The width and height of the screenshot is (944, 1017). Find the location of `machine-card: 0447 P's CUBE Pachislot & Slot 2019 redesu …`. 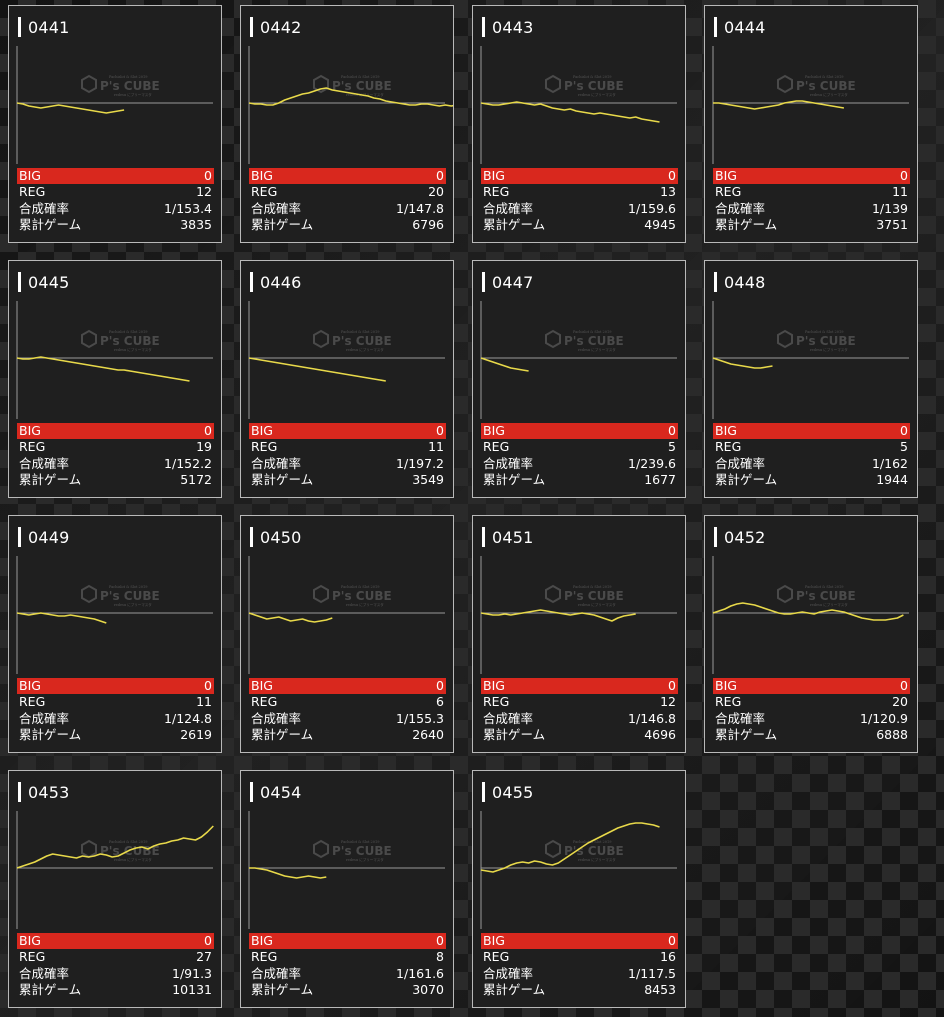

machine-card: 0447 P's CUBE Pachislot & Slot 2019 redesu … is located at coordinates (579, 379).